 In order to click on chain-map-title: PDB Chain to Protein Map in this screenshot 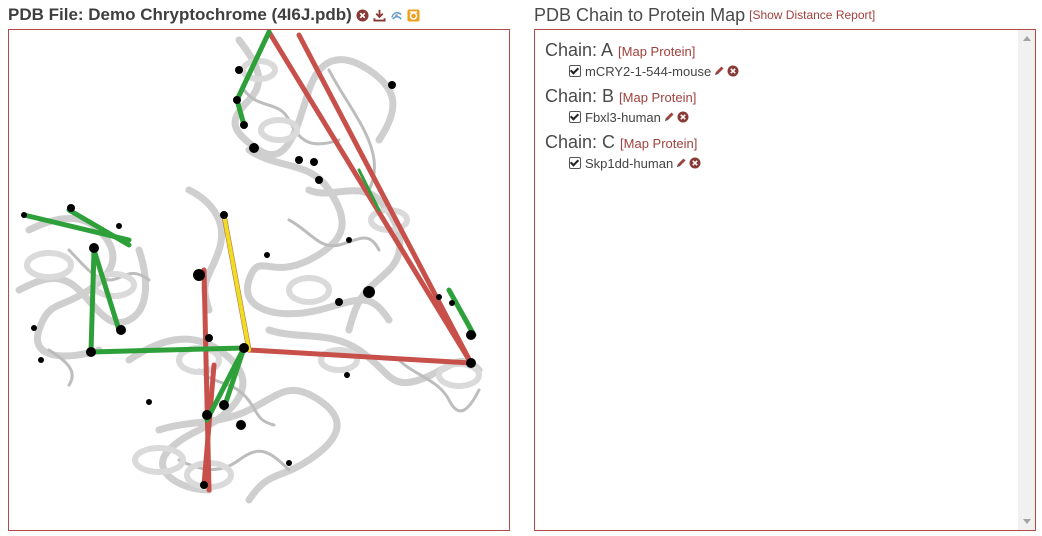, I will do `click(640, 14)`.